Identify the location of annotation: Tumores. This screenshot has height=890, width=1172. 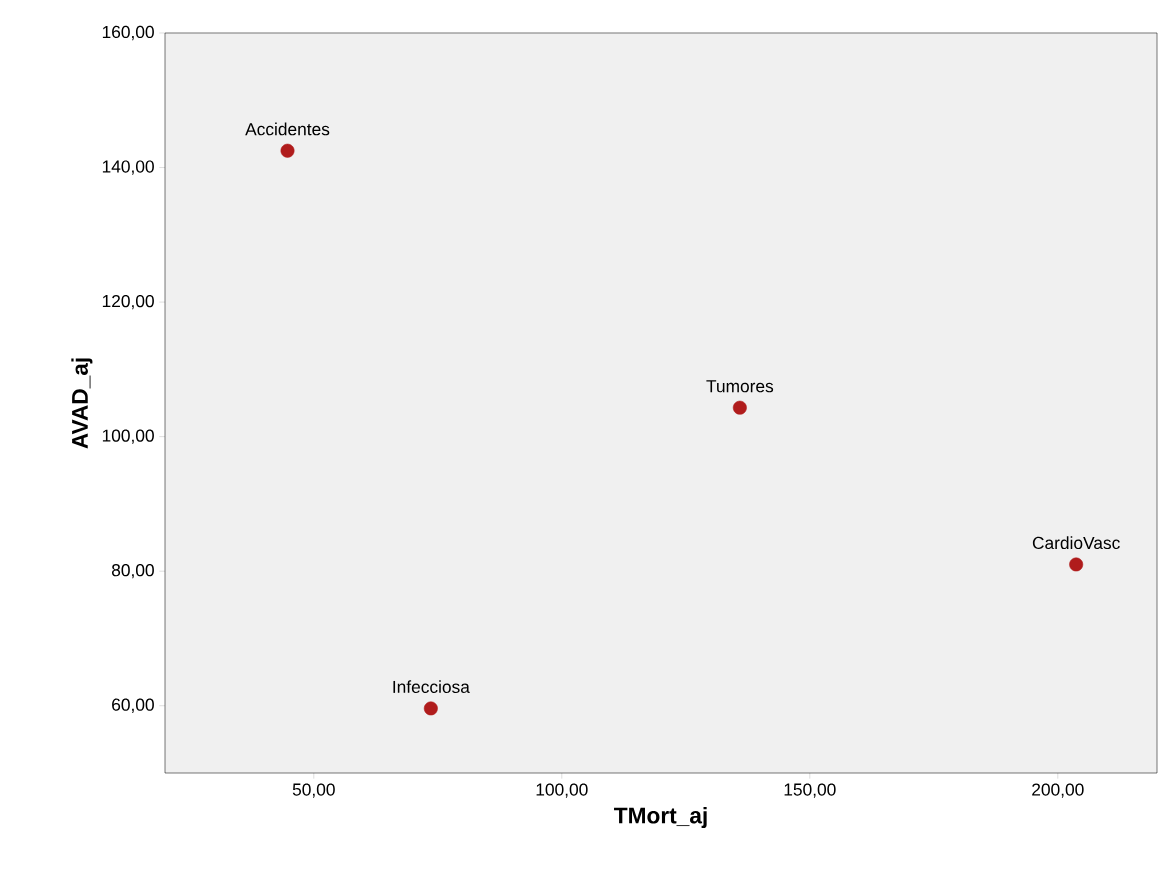
(740, 386).